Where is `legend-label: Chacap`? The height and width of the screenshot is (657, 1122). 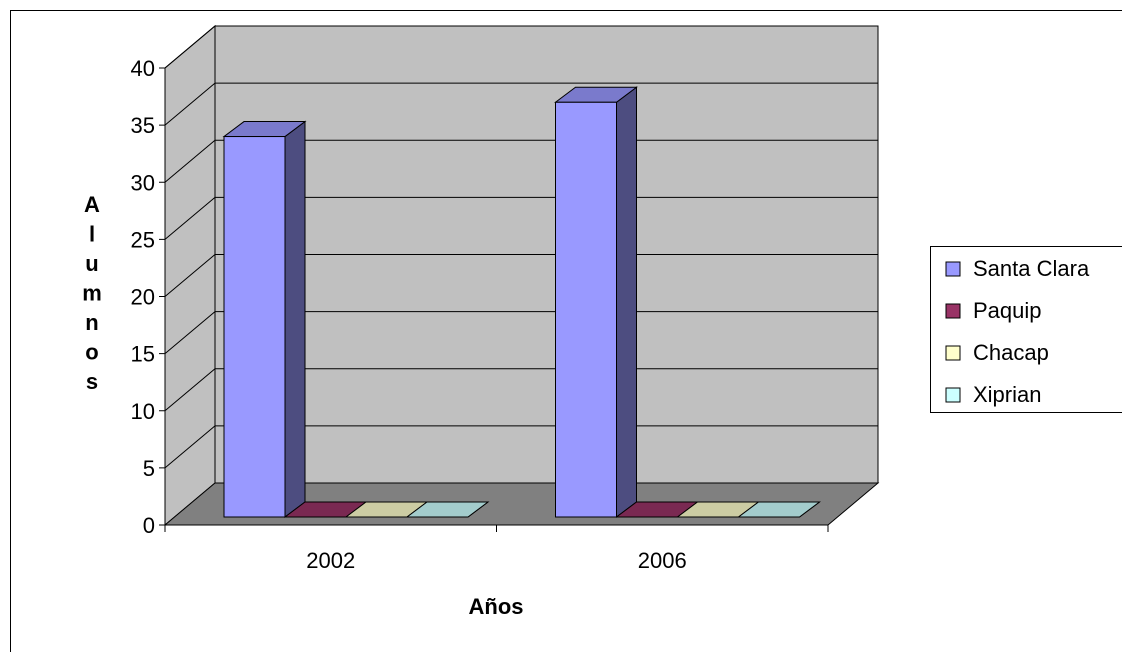 legend-label: Chacap is located at coordinates (1011, 352).